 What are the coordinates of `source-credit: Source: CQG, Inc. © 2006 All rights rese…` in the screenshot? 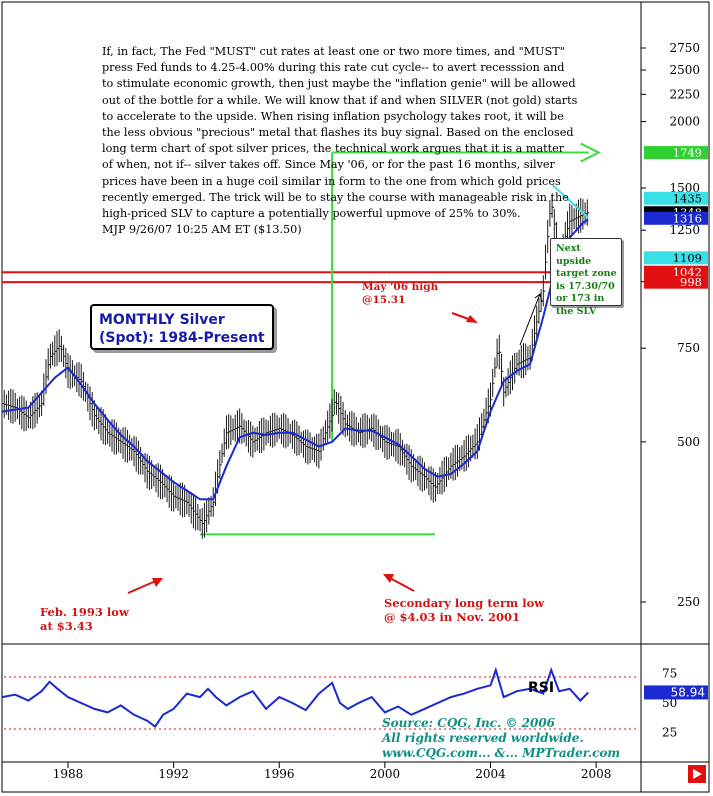 It's located at (501, 738).